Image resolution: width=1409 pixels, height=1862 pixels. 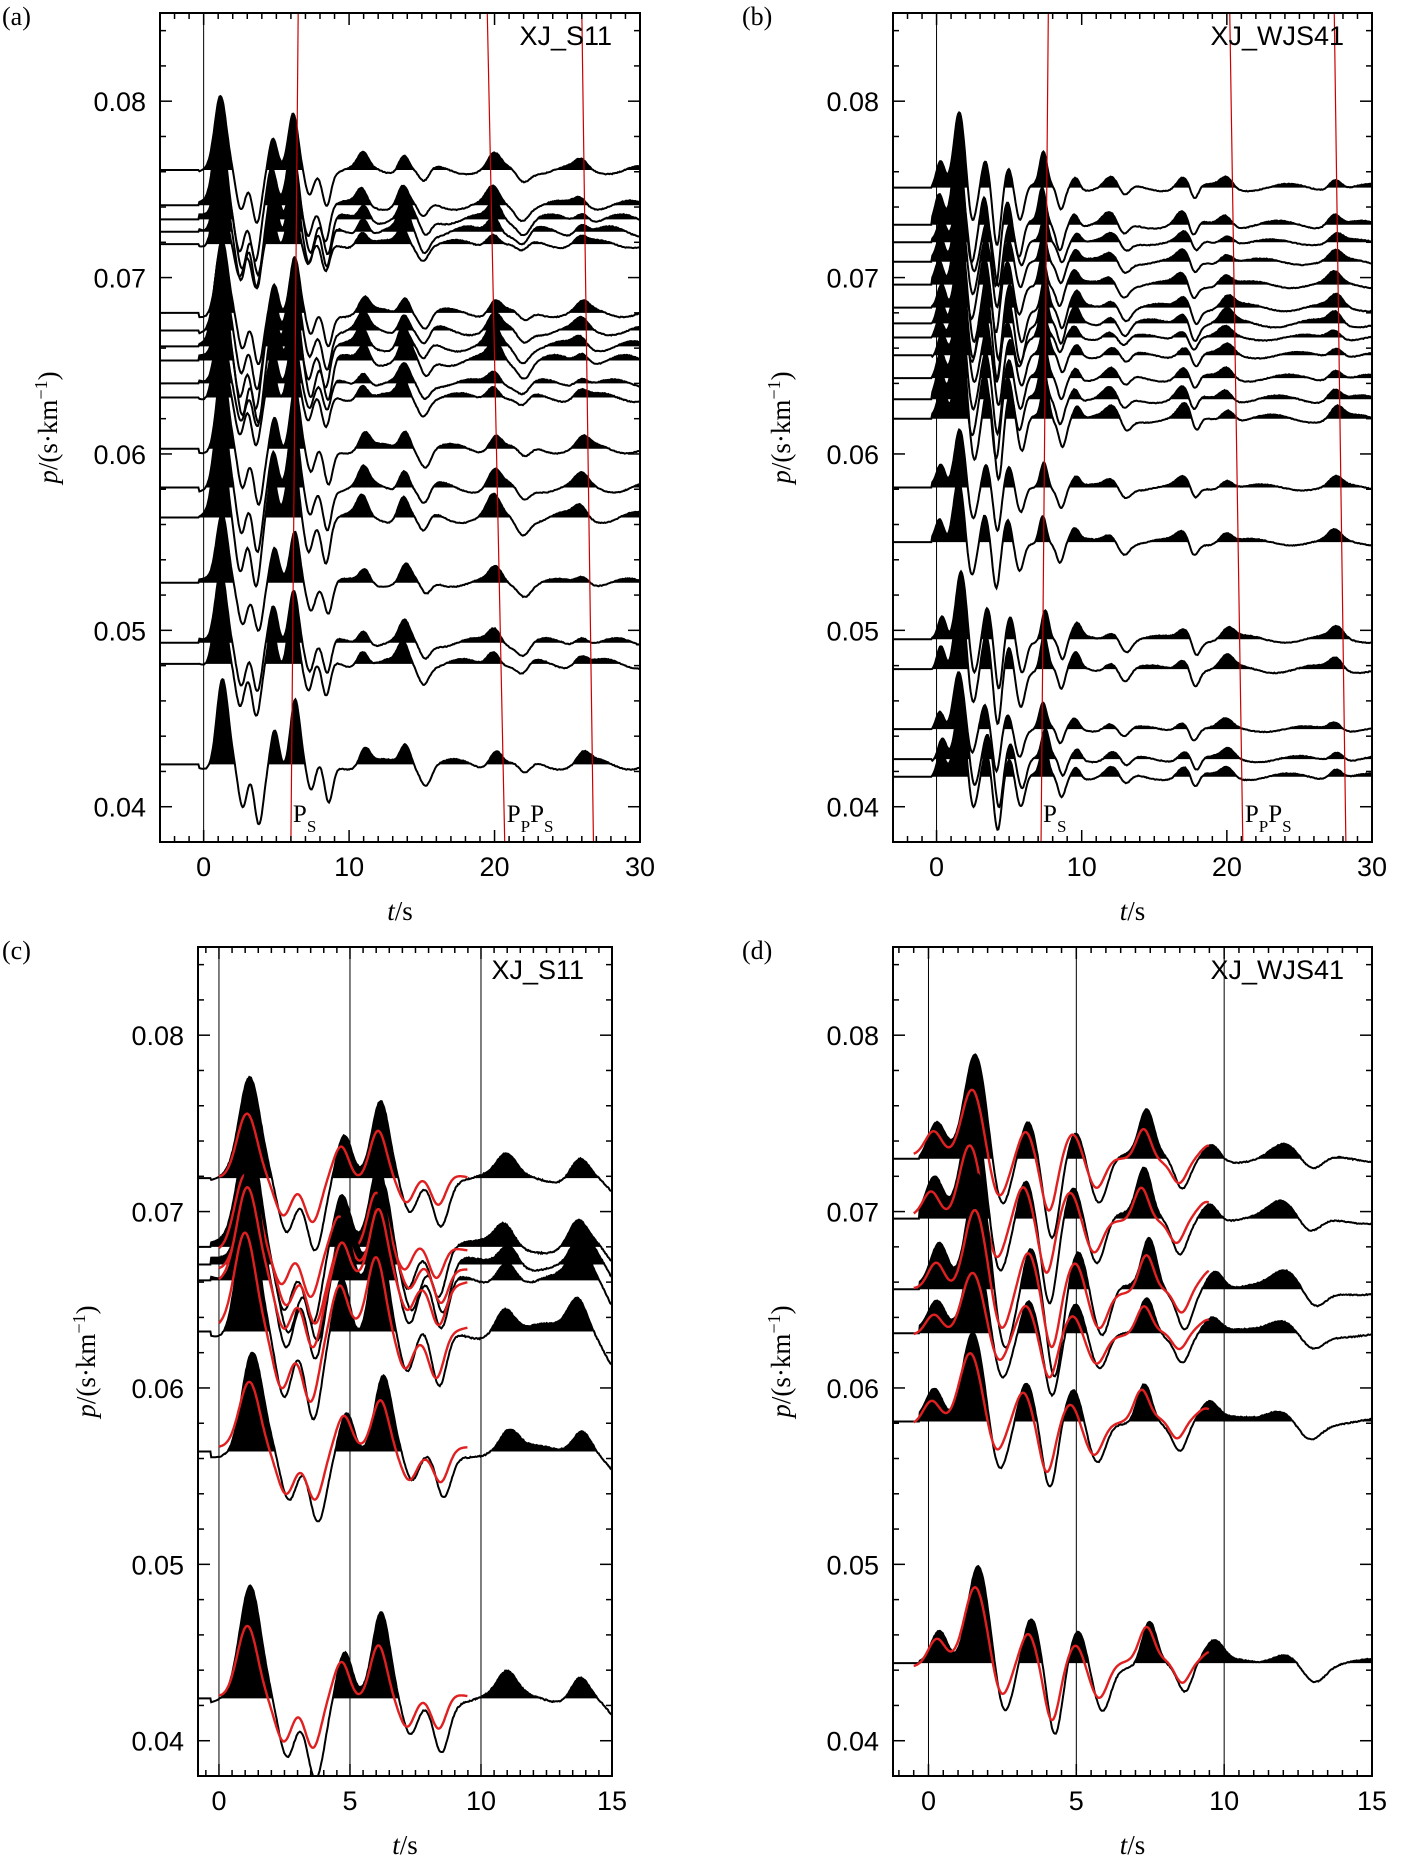 What do you see at coordinates (1372, 867) in the screenshot?
I see `x-tick-label: 30` at bounding box center [1372, 867].